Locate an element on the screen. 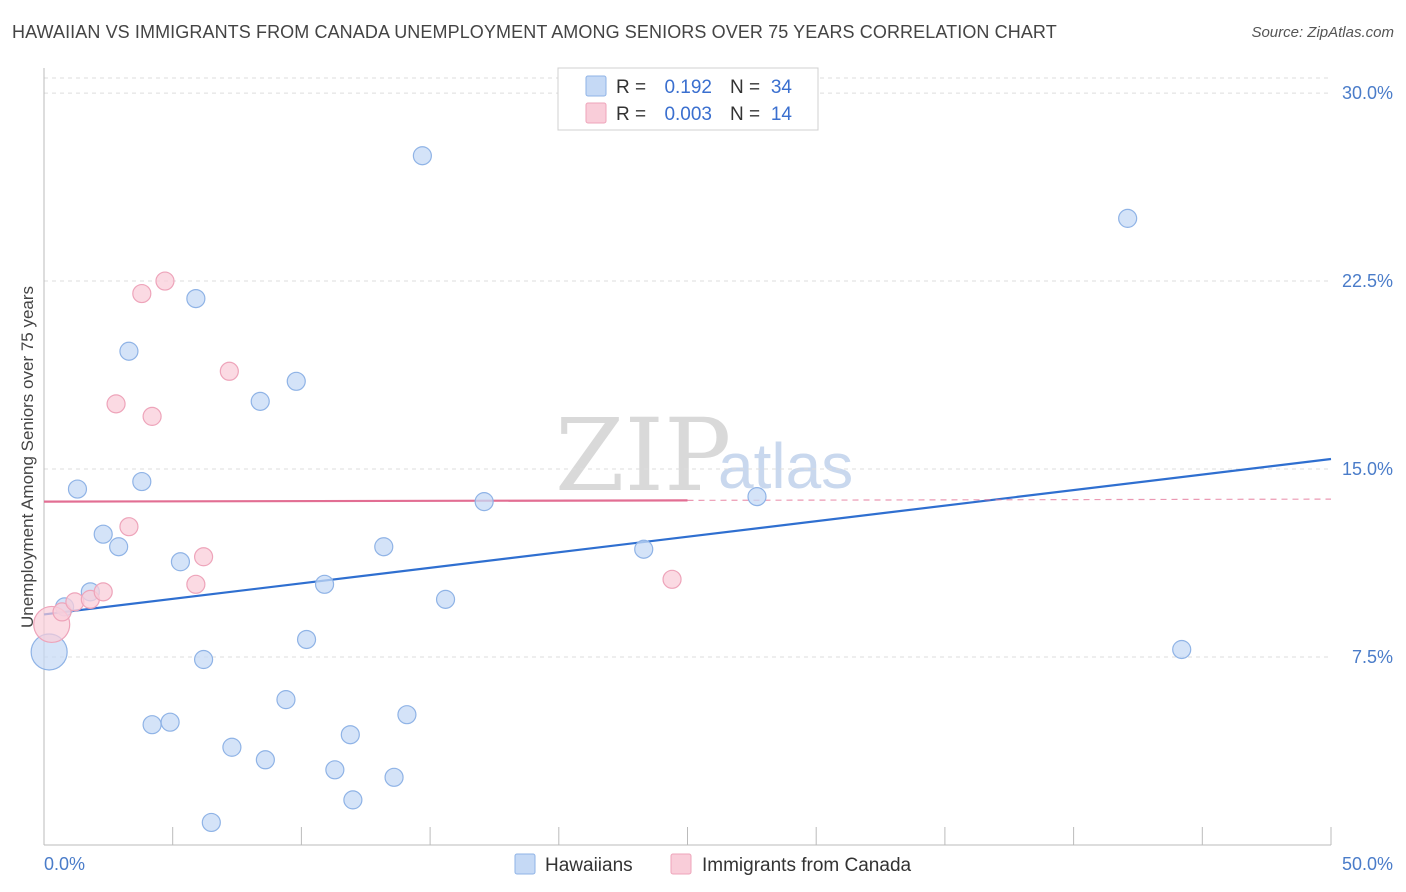 This screenshot has height=892, width=1406. y-tick-label: 15.0% is located at coordinates (1367, 469).